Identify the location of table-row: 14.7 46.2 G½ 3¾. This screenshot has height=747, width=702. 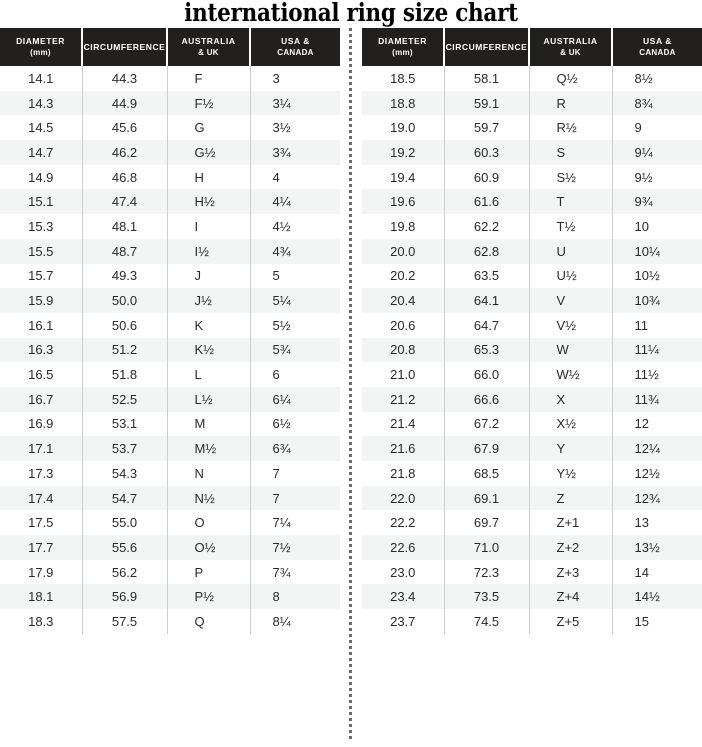
(170, 152).